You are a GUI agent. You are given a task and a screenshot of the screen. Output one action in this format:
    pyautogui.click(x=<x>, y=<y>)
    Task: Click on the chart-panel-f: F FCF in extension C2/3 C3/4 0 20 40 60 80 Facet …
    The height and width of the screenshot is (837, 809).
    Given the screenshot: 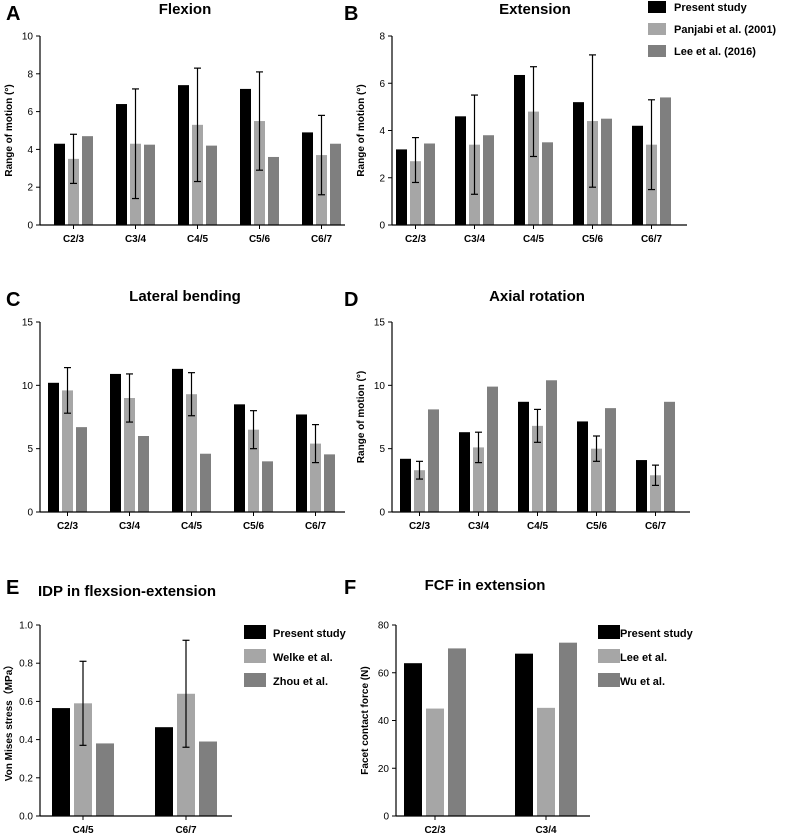 What is the action you would take?
    pyautogui.click(x=467, y=706)
    